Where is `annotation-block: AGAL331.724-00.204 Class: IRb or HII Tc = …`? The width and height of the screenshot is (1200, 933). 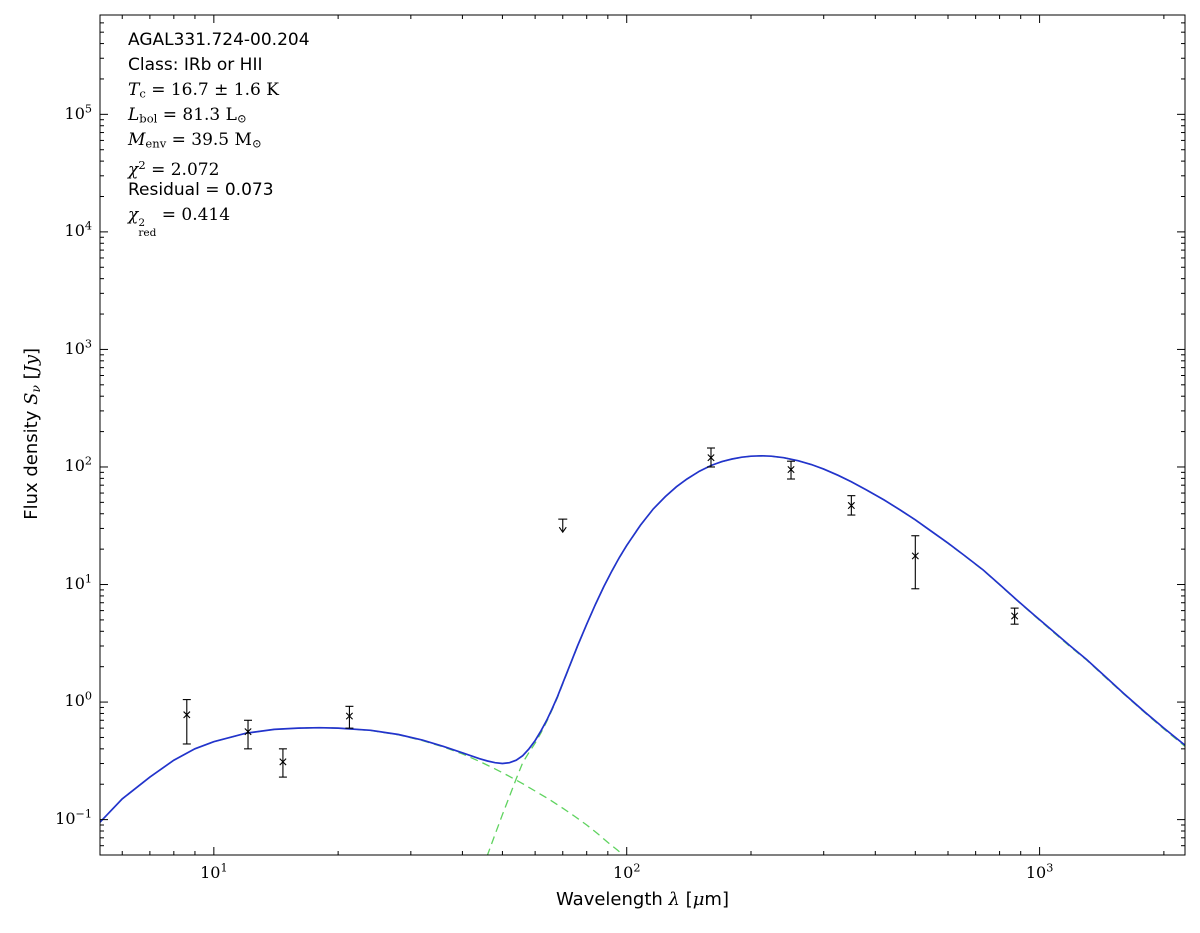
annotation-block: AGAL331.724-00.204 Class: IRb or HII Tc = … is located at coordinates (219, 133).